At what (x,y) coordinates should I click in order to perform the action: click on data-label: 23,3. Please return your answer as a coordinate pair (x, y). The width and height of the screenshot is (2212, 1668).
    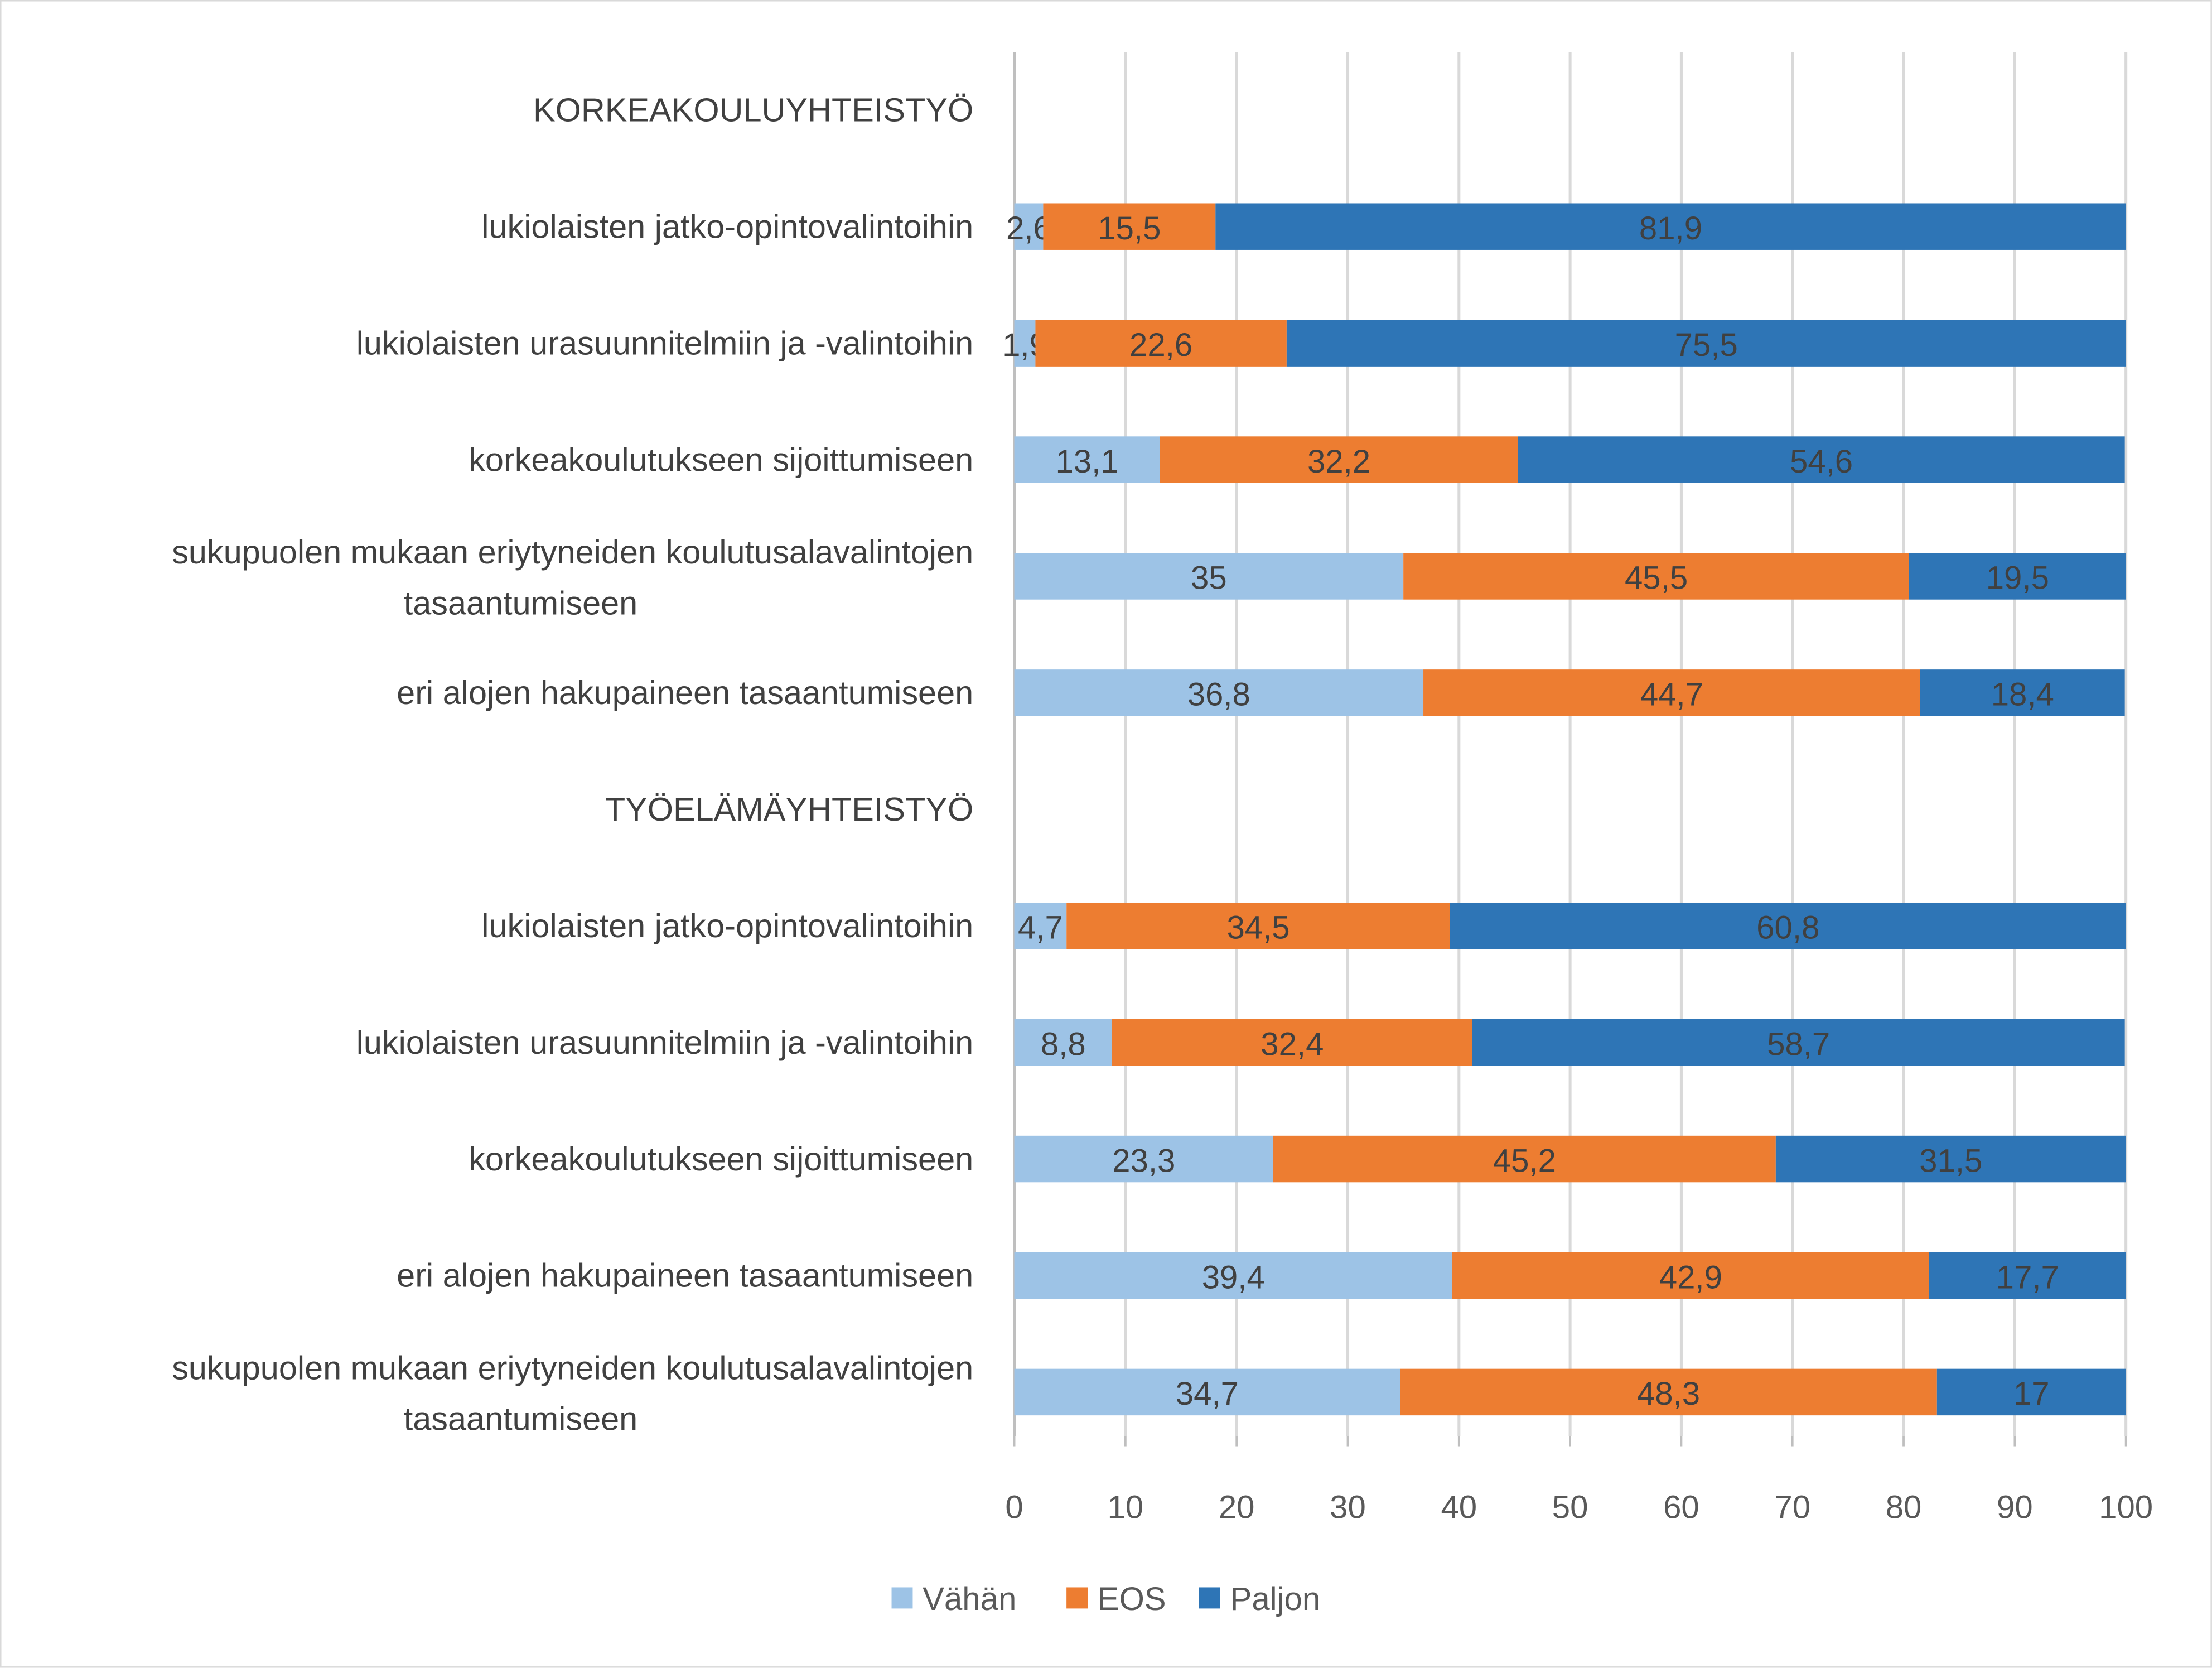
    Looking at the image, I should click on (1143, 1161).